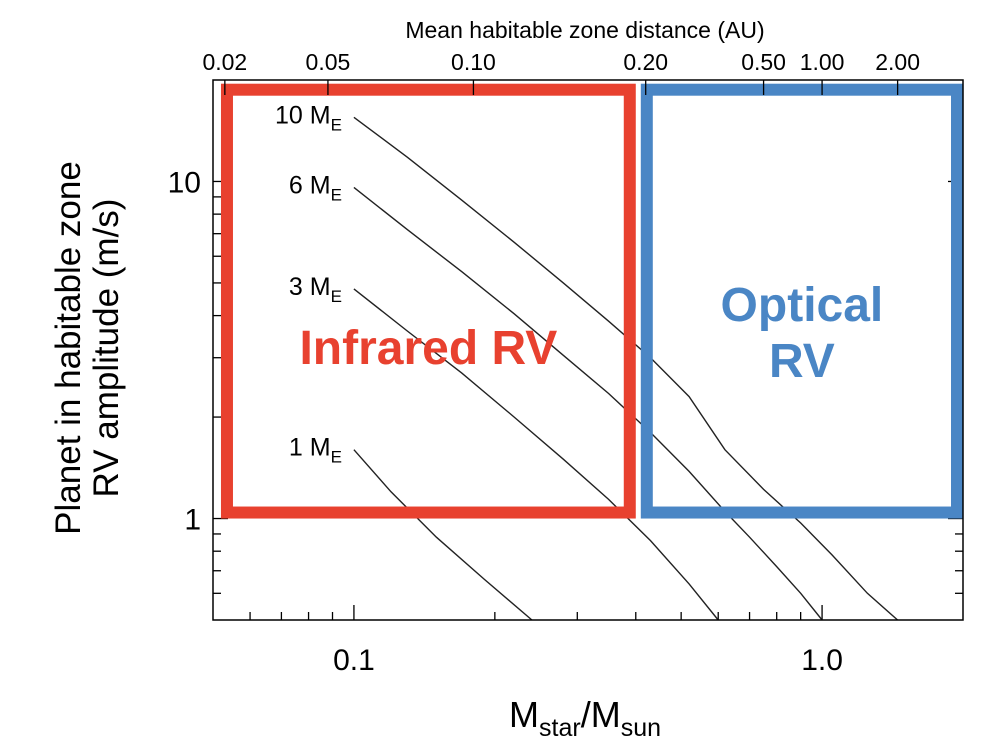  I want to click on top-axis-title: Mean habitable zone distance (AU), so click(584, 30).